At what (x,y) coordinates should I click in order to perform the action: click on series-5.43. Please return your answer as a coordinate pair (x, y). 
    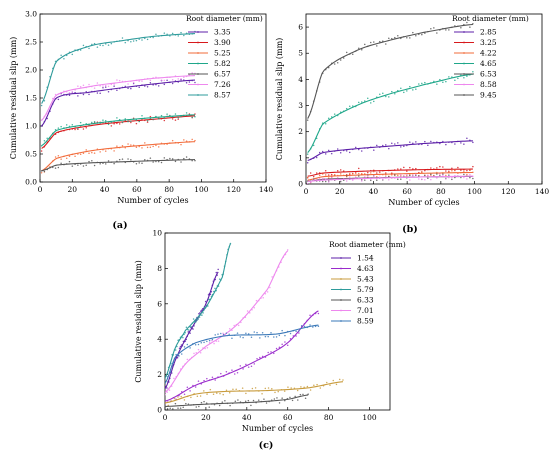
    Looking at the image, I should click on (254, 392).